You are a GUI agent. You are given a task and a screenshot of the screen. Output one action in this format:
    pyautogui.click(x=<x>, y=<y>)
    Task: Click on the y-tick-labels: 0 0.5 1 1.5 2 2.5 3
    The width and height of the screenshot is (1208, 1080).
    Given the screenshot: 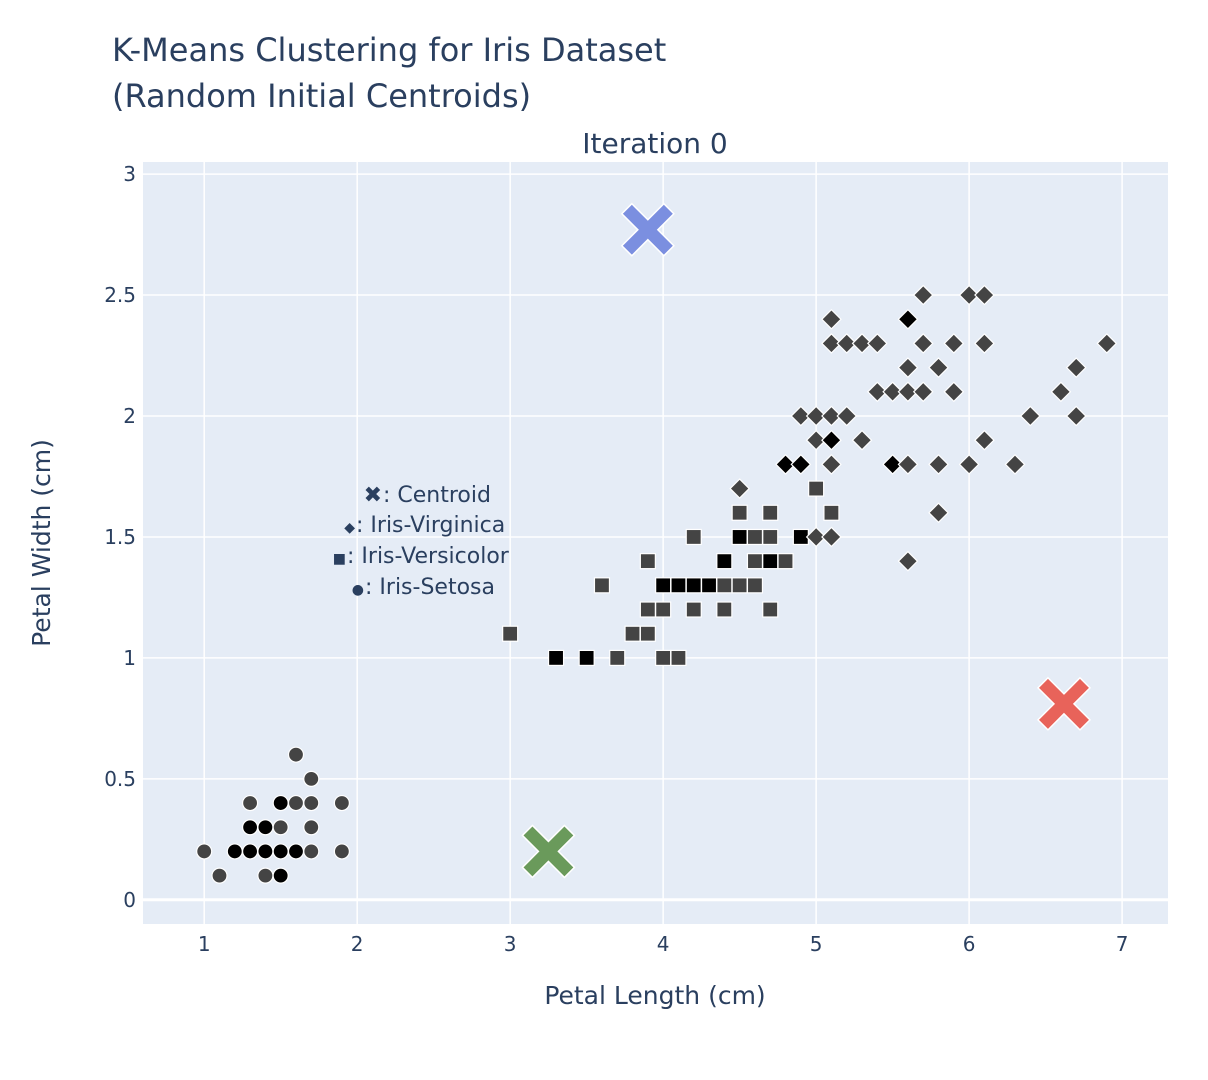 What is the action you would take?
    pyautogui.click(x=120, y=537)
    